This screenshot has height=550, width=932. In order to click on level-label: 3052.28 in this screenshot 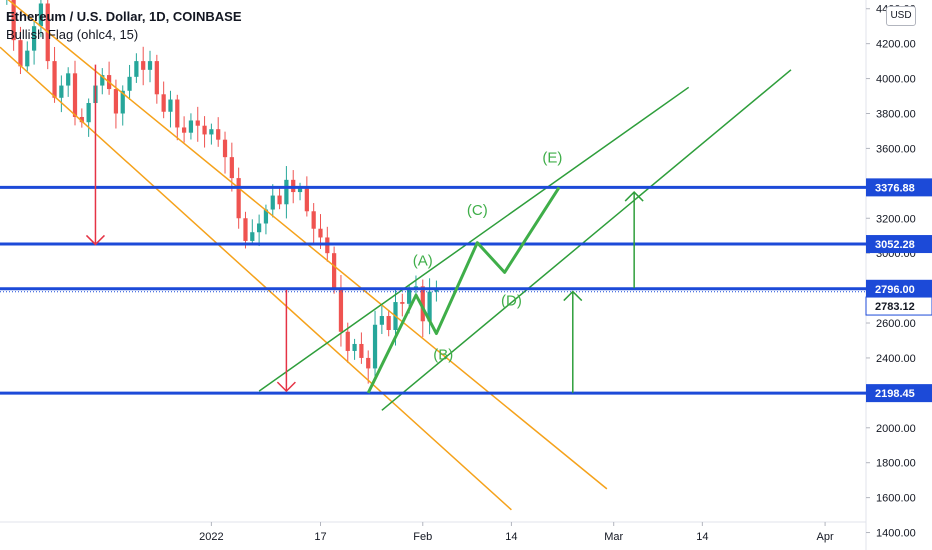, I will do `click(895, 245)`.